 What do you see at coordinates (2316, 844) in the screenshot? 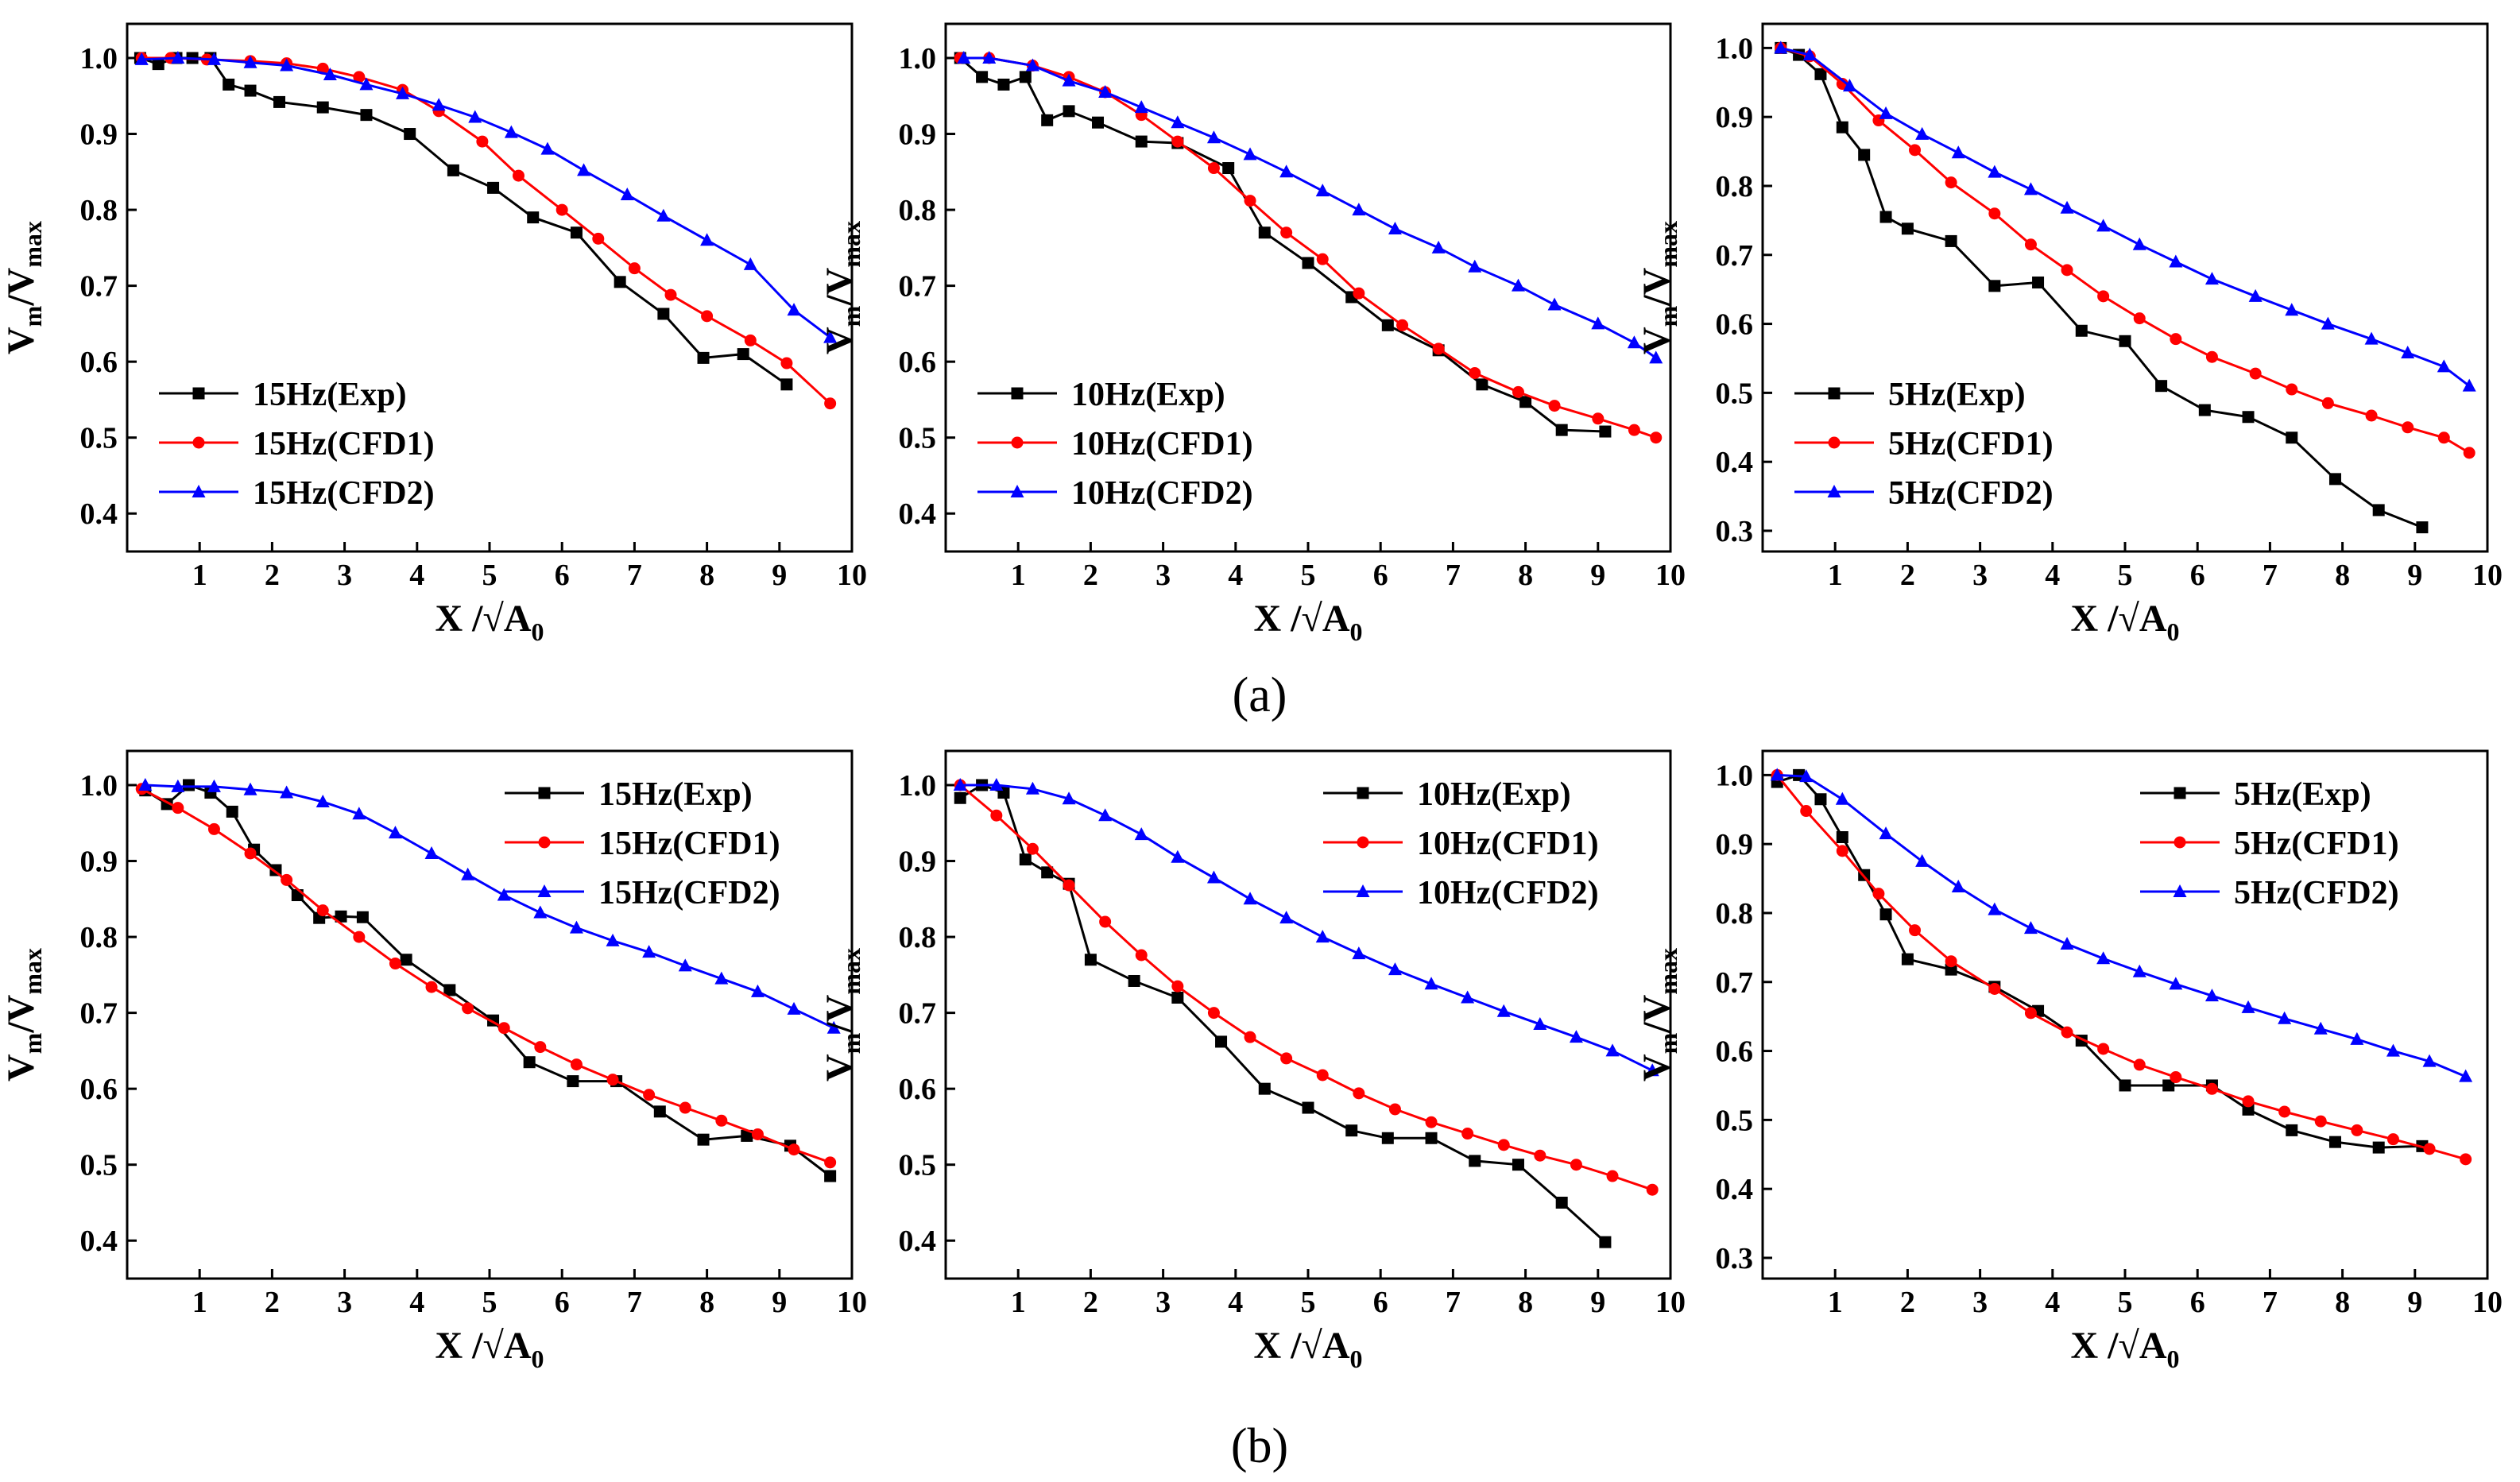
I see `legend-label: 5Hz(CFD1)` at bounding box center [2316, 844].